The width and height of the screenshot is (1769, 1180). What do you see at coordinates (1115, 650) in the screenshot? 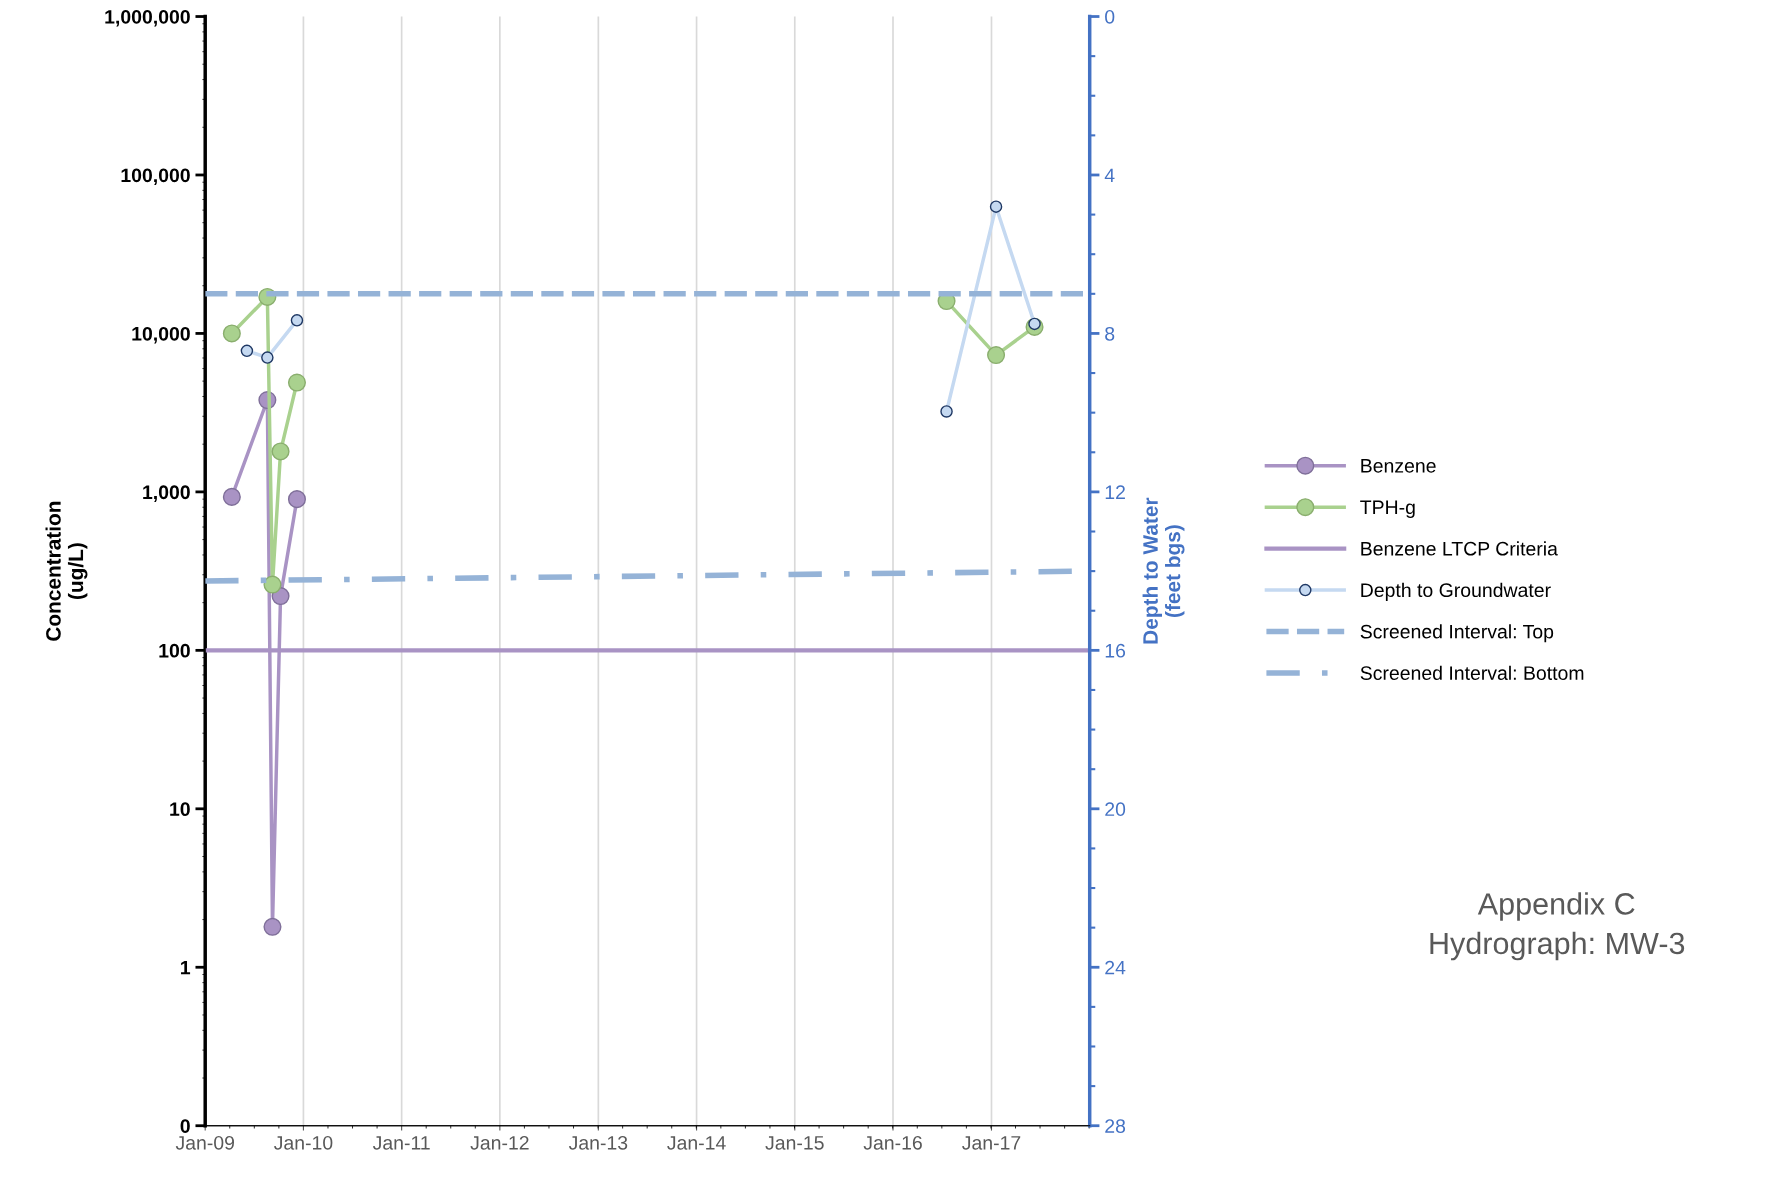
I see `y2-tick-label: 16` at bounding box center [1115, 650].